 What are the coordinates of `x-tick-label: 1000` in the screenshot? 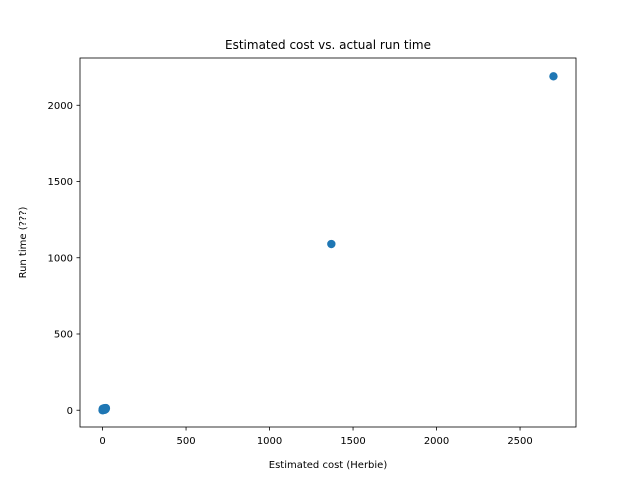 It's located at (269, 441).